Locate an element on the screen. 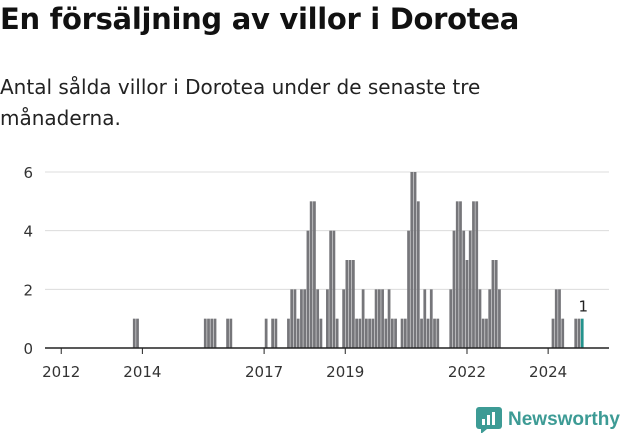 This screenshot has width=631, height=439. y-tick-label: 0 is located at coordinates (28, 349).